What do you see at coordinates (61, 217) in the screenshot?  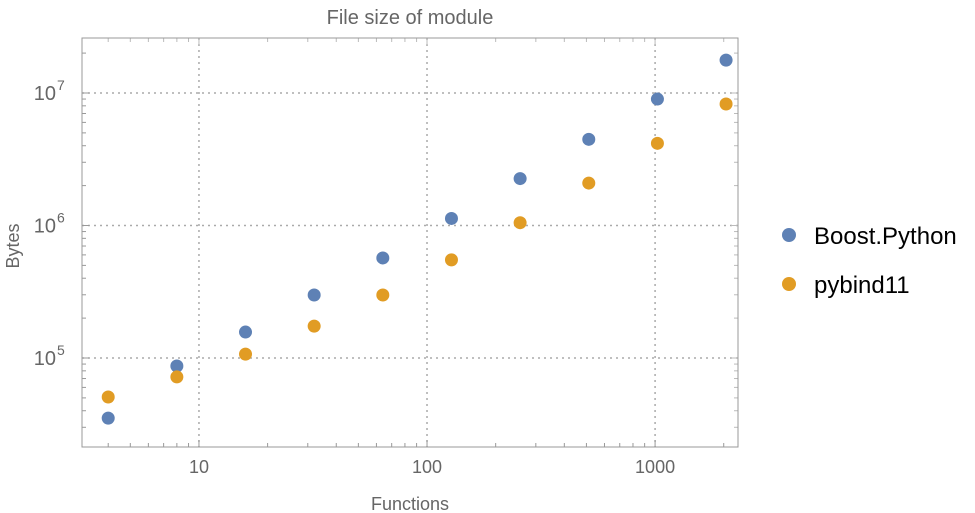 I see `y-tick-exponent: 6` at bounding box center [61, 217].